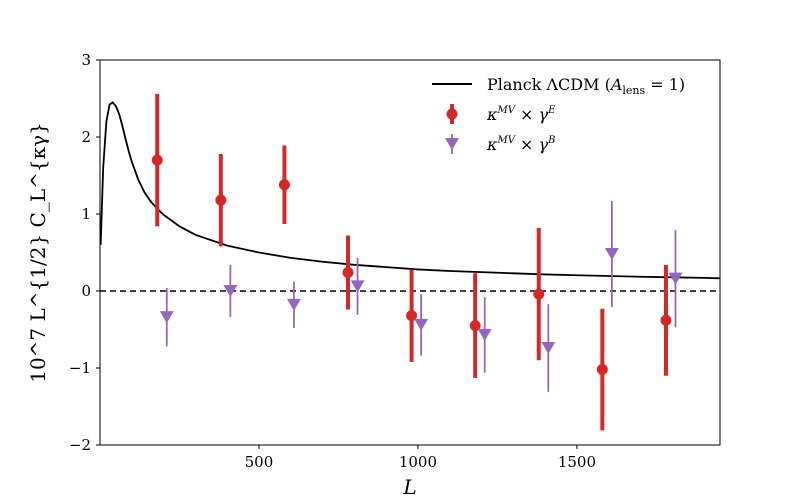  I want to click on legend-marker-gammaE, so click(452, 114).